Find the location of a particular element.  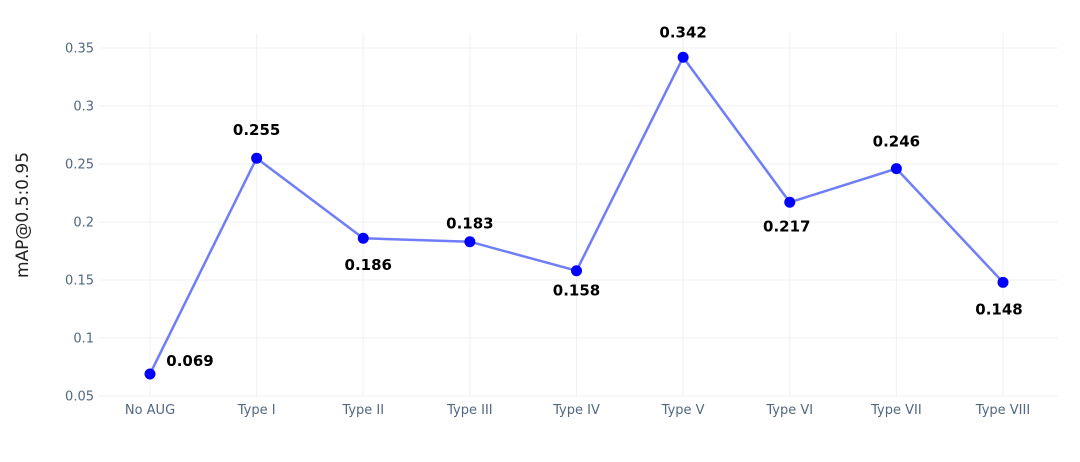

x-tick-label: Type VIII is located at coordinates (1002, 410).